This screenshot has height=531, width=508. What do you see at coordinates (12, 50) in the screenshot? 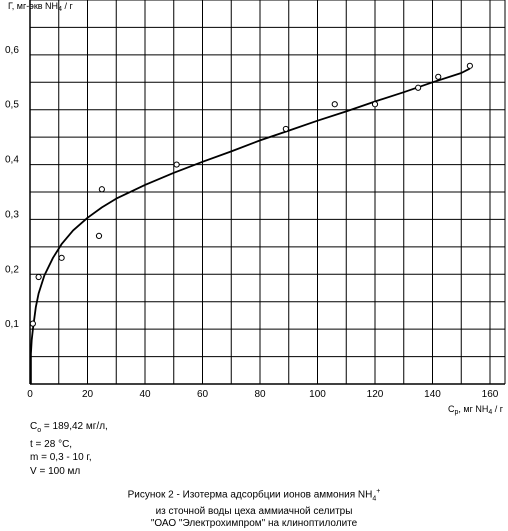
I see `y-tick-label: 0,6` at bounding box center [12, 50].